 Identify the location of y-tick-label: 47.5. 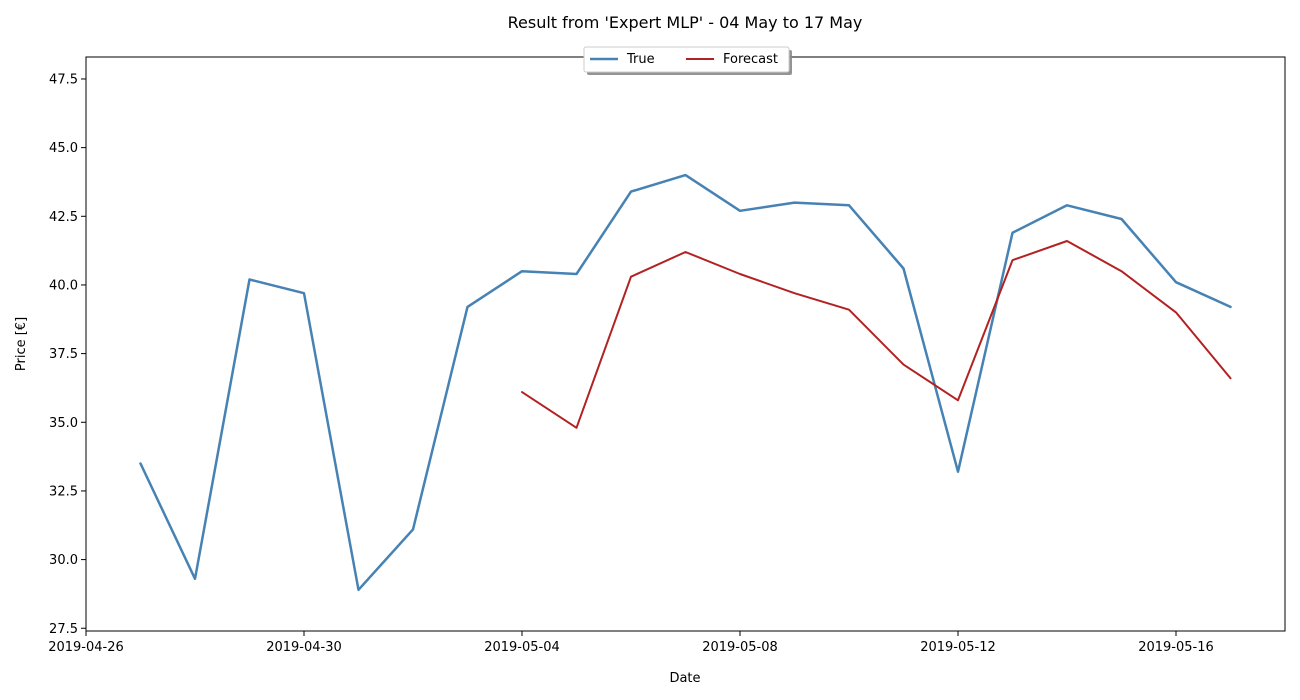
(63, 79).